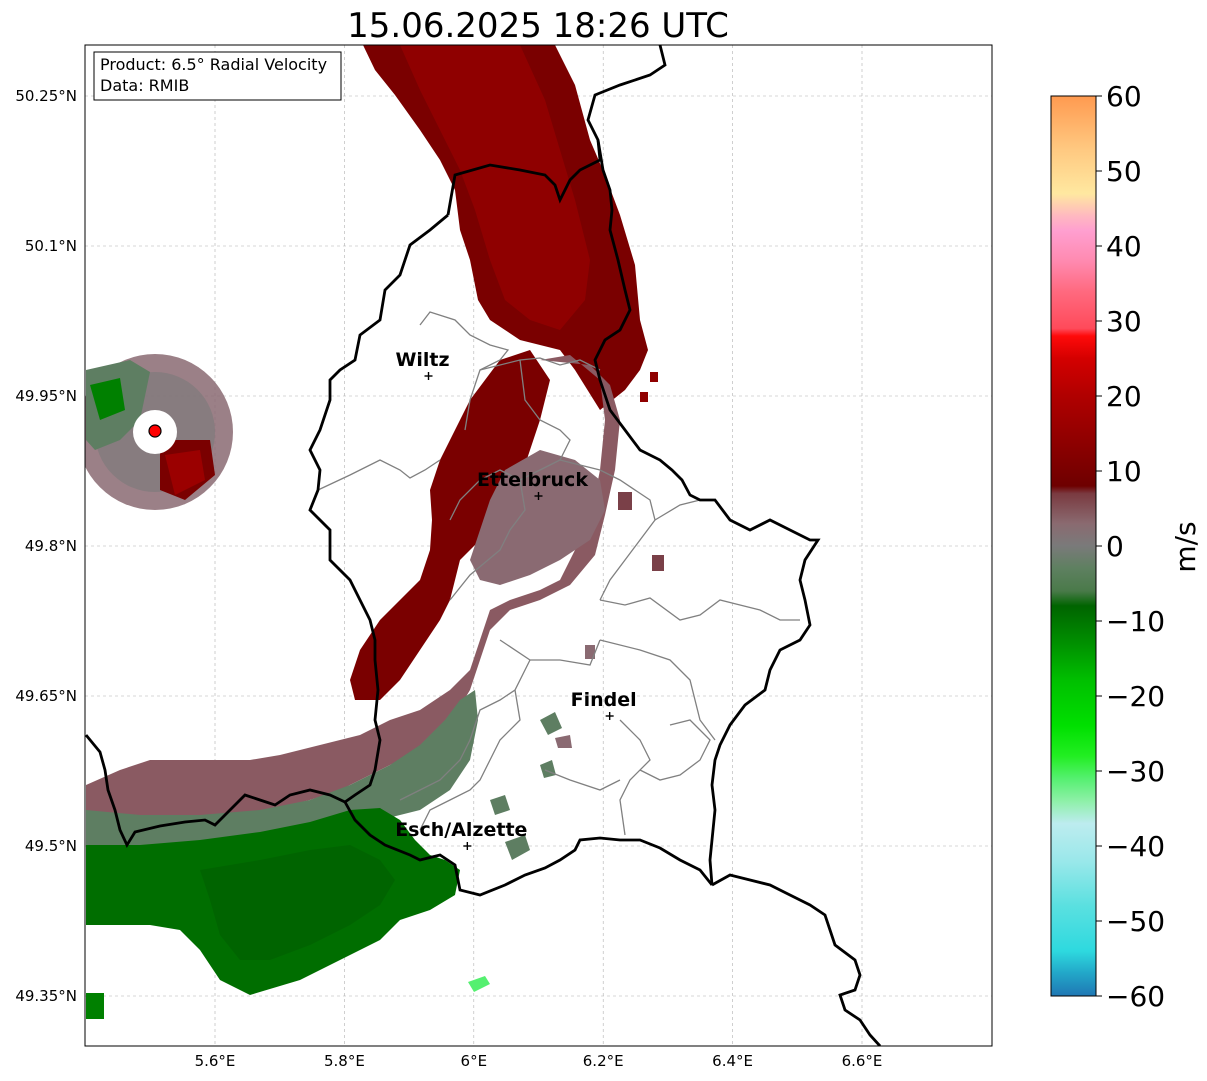 This screenshot has width=1207, height=1081. I want to click on info-product: Product: 6.5° Radial Velocity, so click(213, 64).